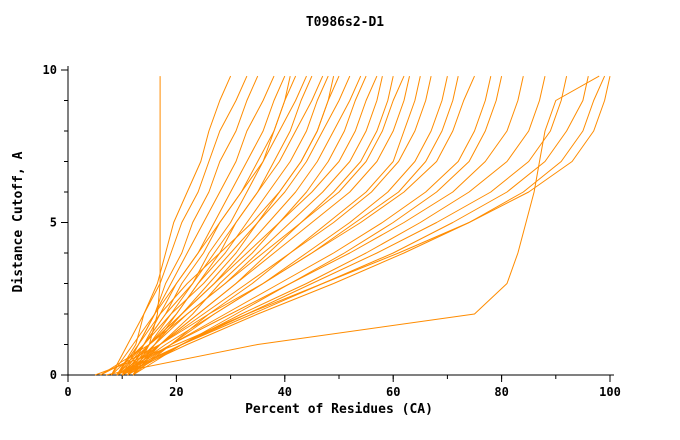 The width and height of the screenshot is (680, 440). Describe the element at coordinates (610, 392) in the screenshot. I see `x-tick-label: 100` at that location.